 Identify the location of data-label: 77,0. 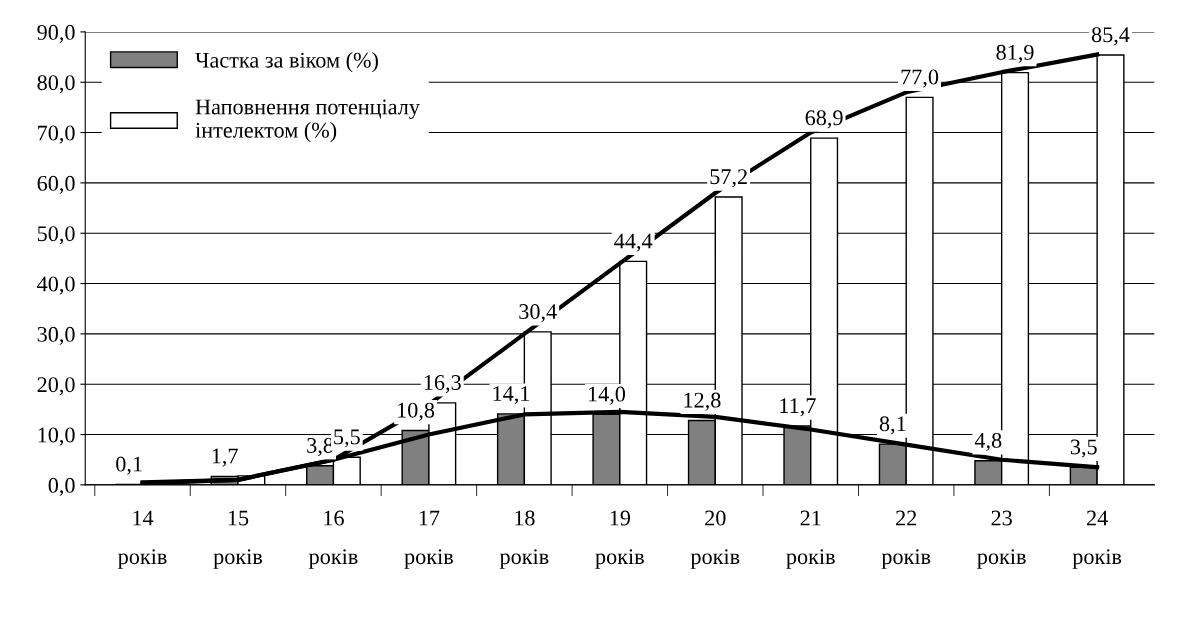
(920, 78).